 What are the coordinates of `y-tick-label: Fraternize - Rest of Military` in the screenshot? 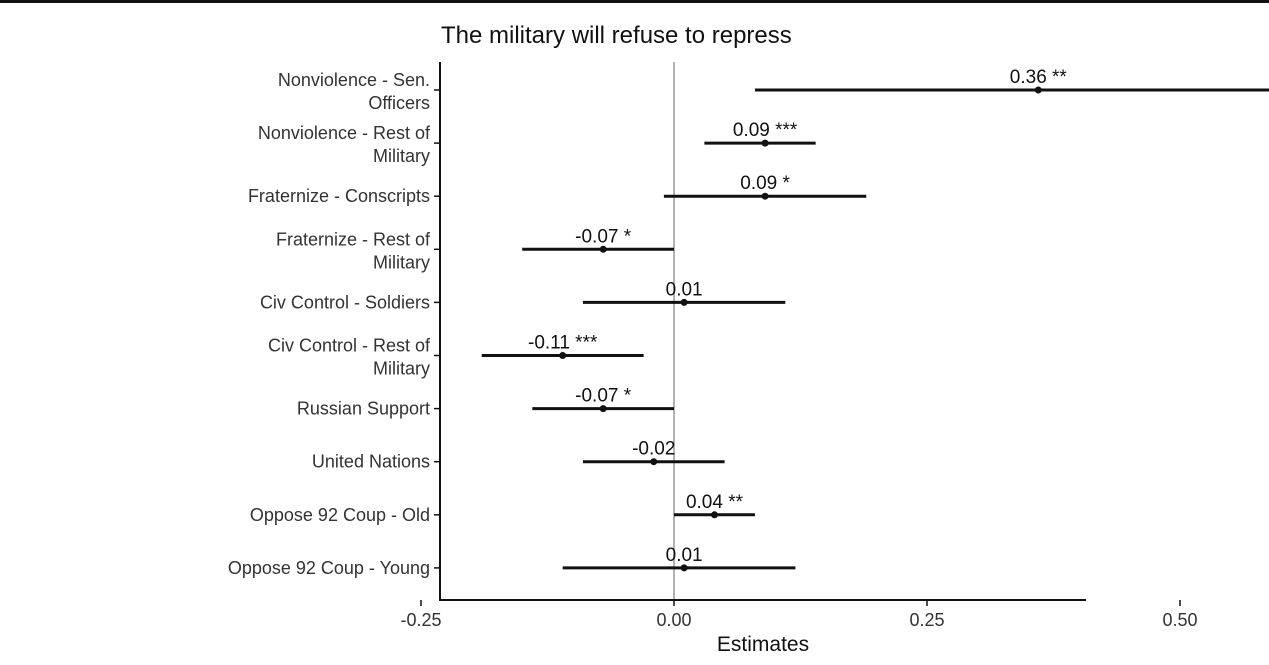 It's located at (353, 250).